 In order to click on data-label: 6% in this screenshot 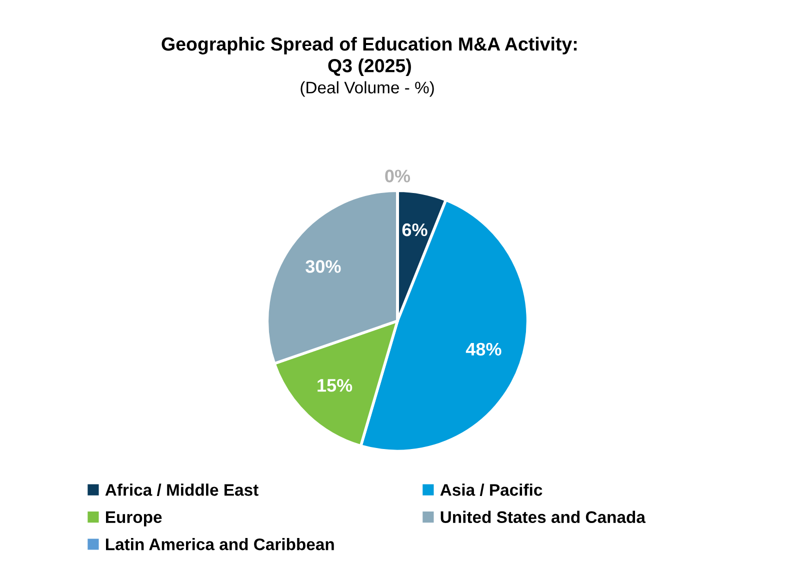, I will do `click(415, 229)`.